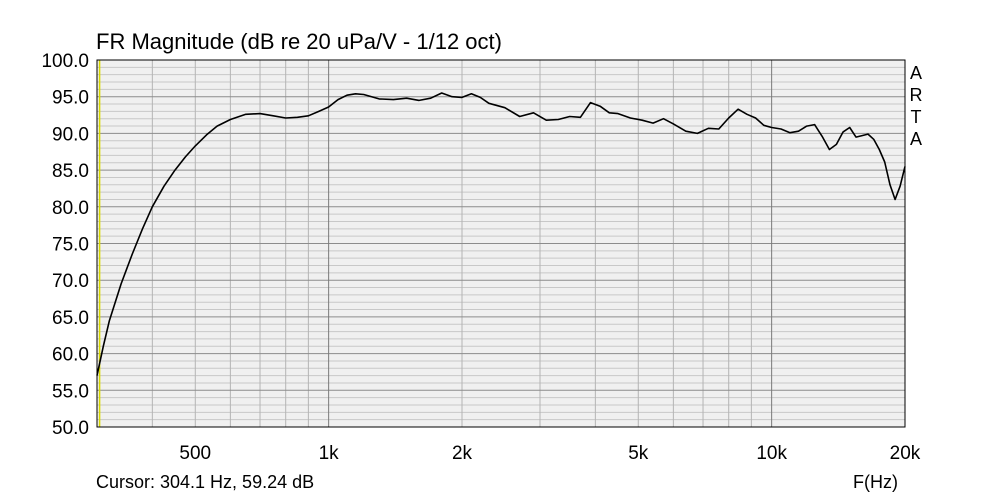 The image size is (1000, 500). What do you see at coordinates (916, 95) in the screenshot?
I see `brand-letter: R` at bounding box center [916, 95].